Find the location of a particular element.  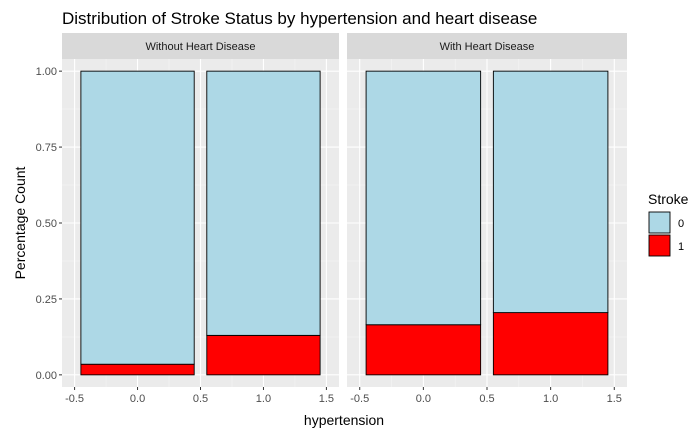

legend-title: Stroke is located at coordinates (668, 199).